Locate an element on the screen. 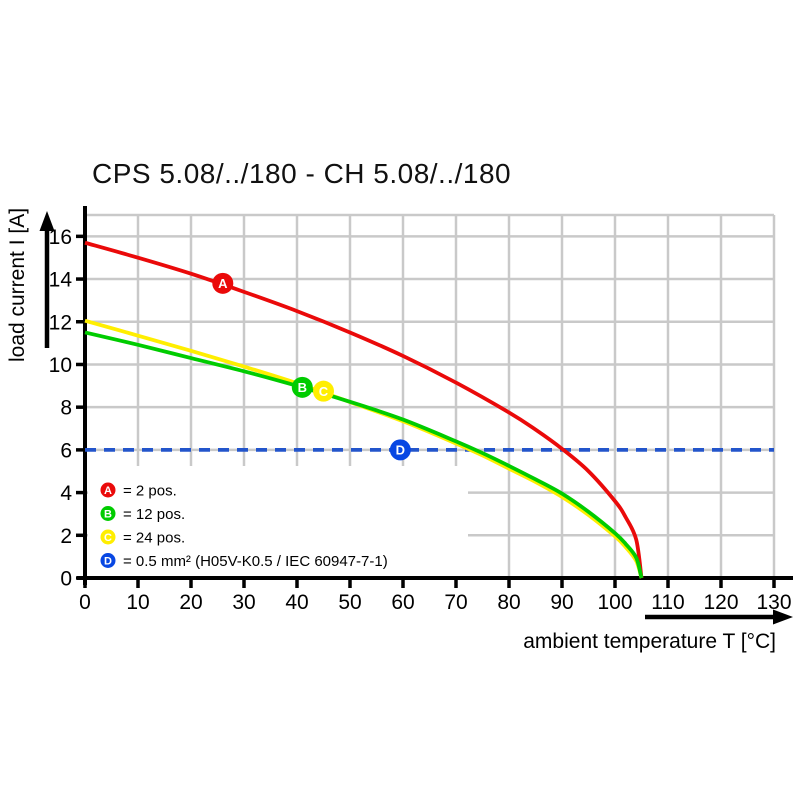 This screenshot has height=800, width=800. x-tick-label: 110 is located at coordinates (667, 602).